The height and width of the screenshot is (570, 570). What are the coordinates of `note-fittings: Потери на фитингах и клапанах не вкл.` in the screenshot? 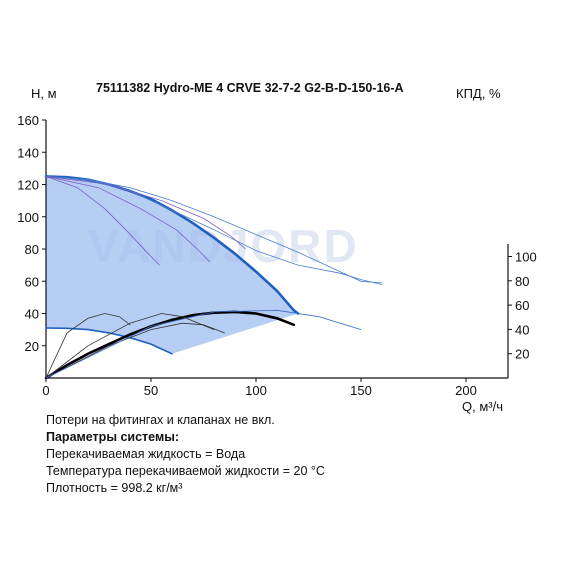 It's located at (160, 420).